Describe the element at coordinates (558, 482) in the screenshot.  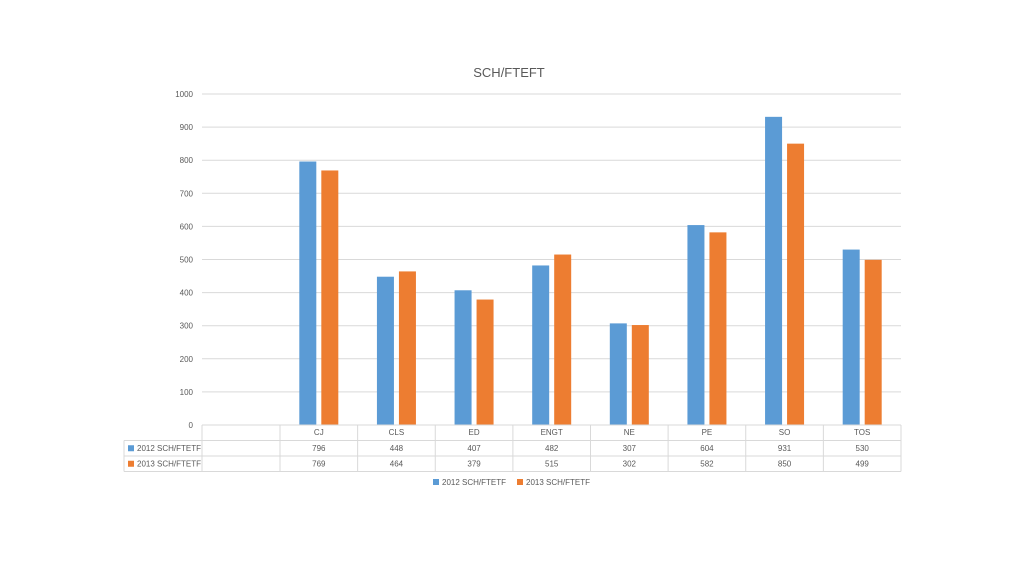
I see `legend-label: 2013 SCH/FTETF` at that location.